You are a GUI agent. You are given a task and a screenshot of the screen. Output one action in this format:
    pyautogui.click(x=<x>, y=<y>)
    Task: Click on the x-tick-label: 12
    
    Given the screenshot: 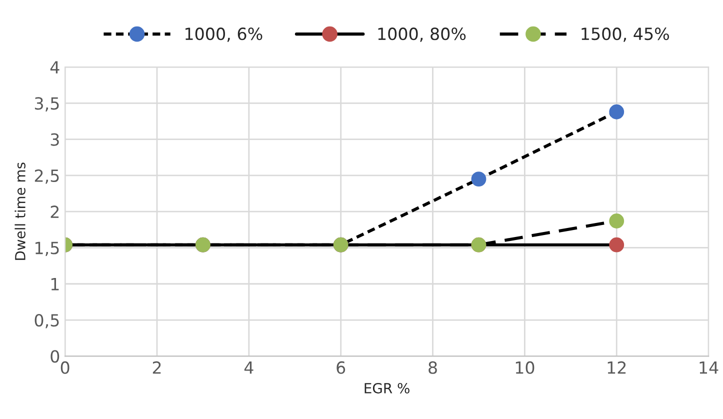 What is the action you would take?
    pyautogui.click(x=617, y=367)
    